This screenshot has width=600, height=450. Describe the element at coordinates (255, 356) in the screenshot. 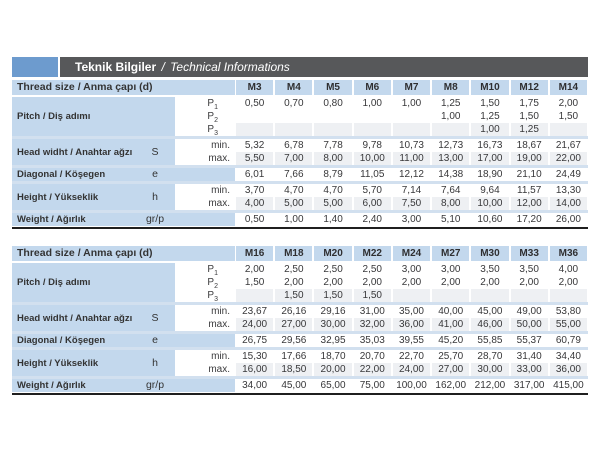

I see `value-cell: 15,30` at that location.